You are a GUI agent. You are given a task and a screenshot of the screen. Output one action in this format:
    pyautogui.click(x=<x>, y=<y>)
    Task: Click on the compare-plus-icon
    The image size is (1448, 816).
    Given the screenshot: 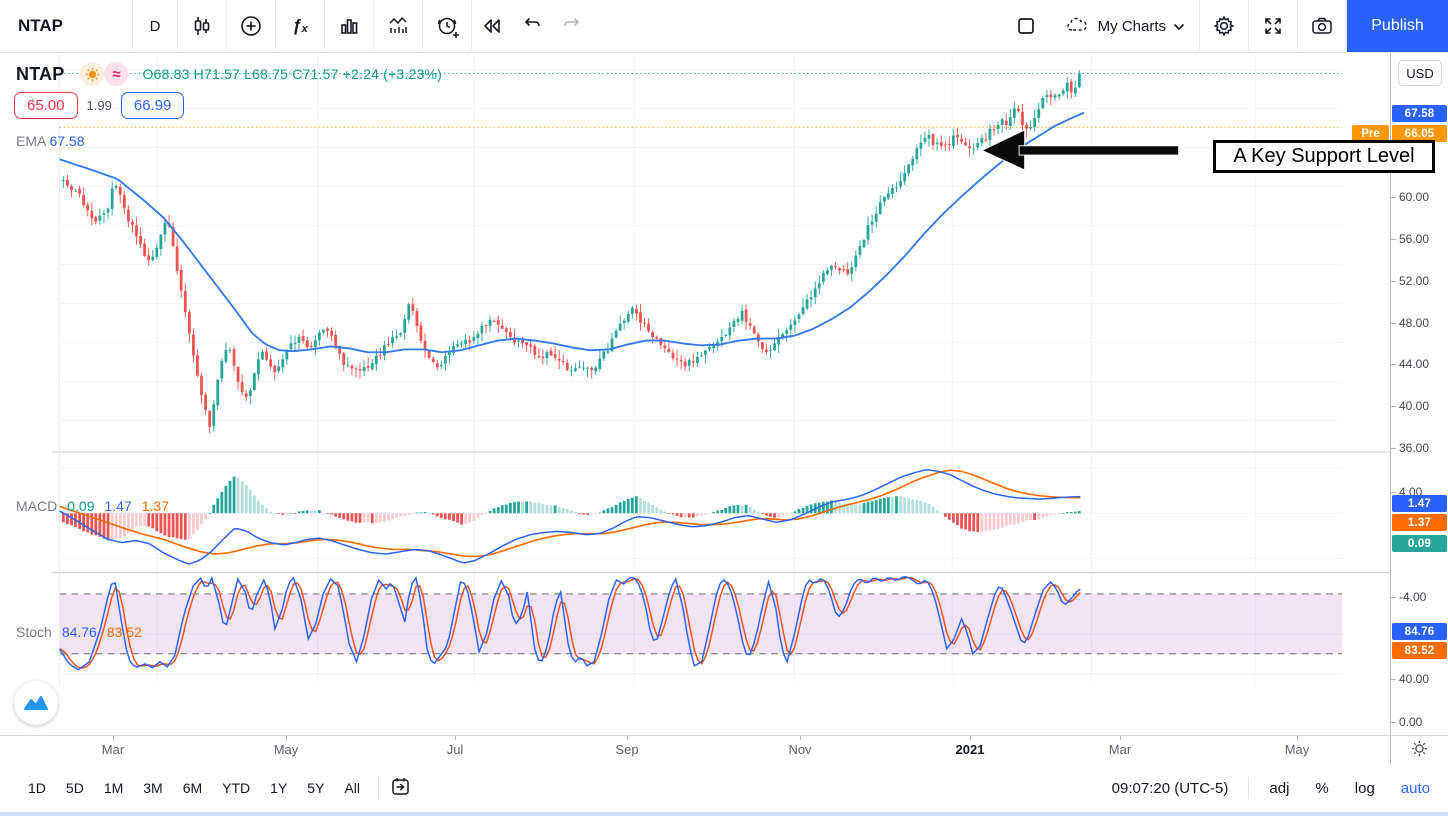 What is the action you would take?
    pyautogui.click(x=251, y=26)
    